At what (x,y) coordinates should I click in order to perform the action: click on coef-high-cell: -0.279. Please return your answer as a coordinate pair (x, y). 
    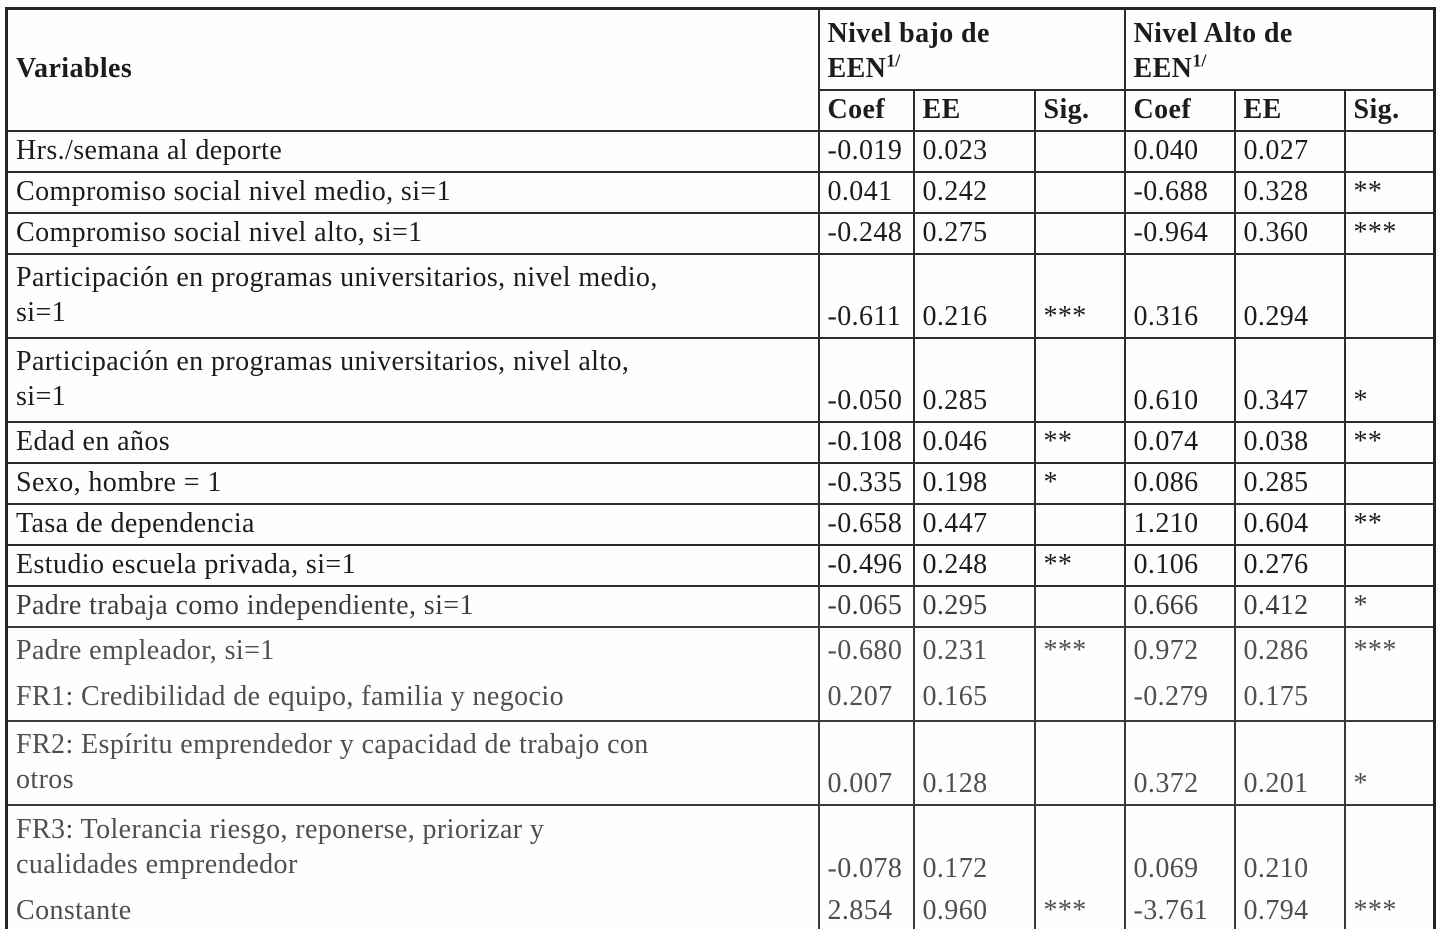
    Looking at the image, I should click on (1179, 697).